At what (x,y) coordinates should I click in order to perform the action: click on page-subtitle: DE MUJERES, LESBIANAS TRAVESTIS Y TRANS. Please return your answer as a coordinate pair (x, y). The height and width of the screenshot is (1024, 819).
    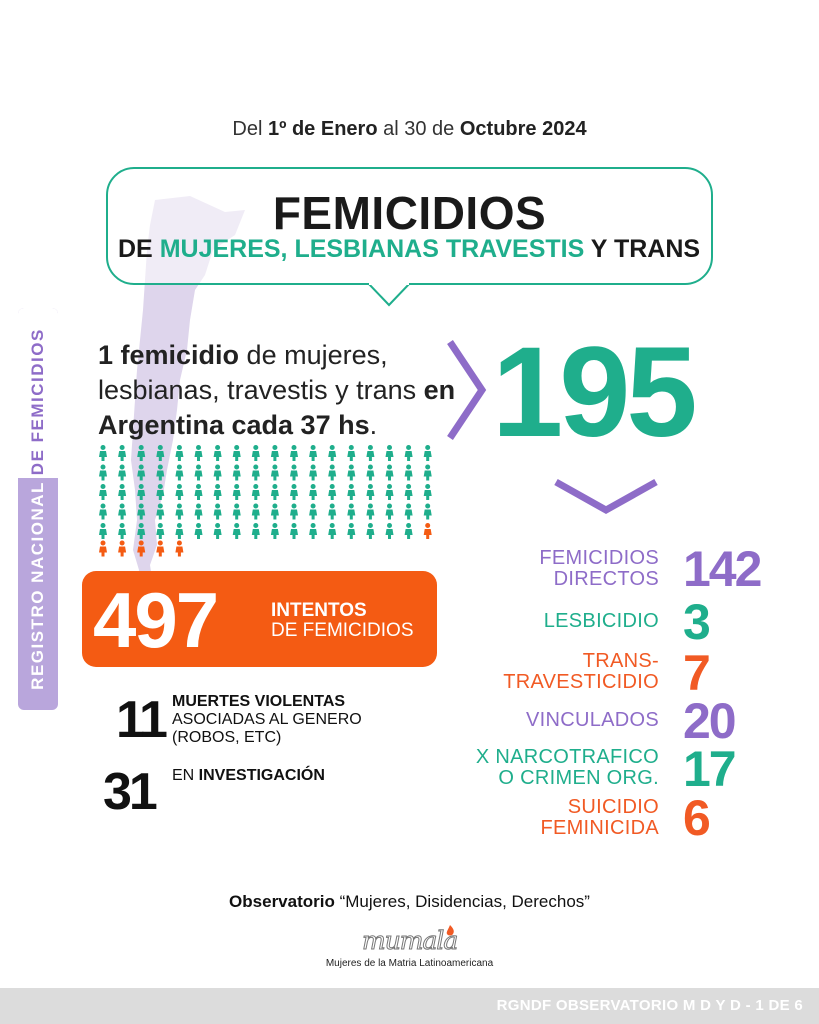
    Looking at the image, I should click on (413, 249).